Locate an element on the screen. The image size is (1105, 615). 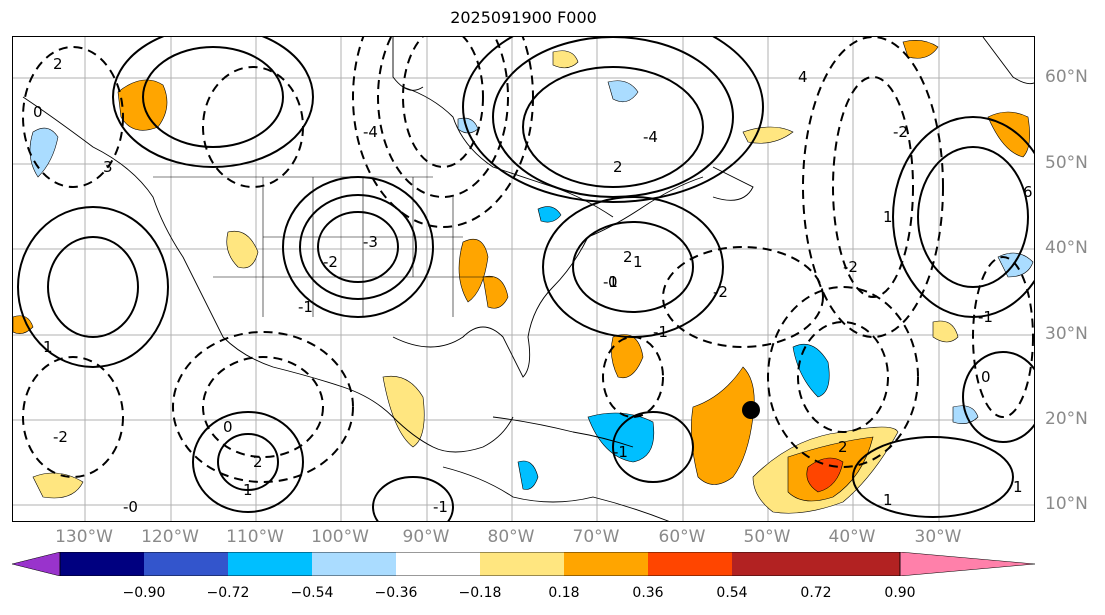
contour-label: -0 is located at coordinates (130, 507).